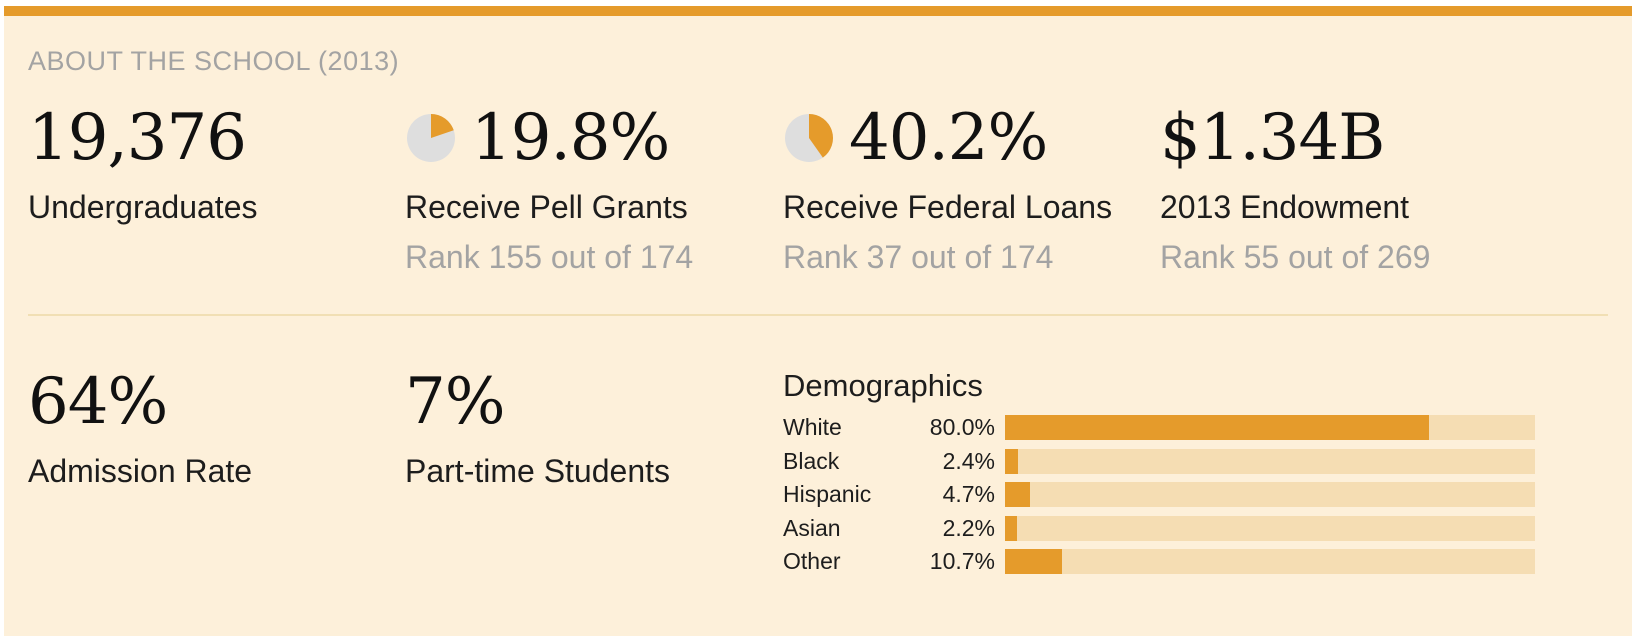 The image size is (1635, 640). What do you see at coordinates (1272, 138) in the screenshot?
I see `endowment-value: $1.34B` at bounding box center [1272, 138].